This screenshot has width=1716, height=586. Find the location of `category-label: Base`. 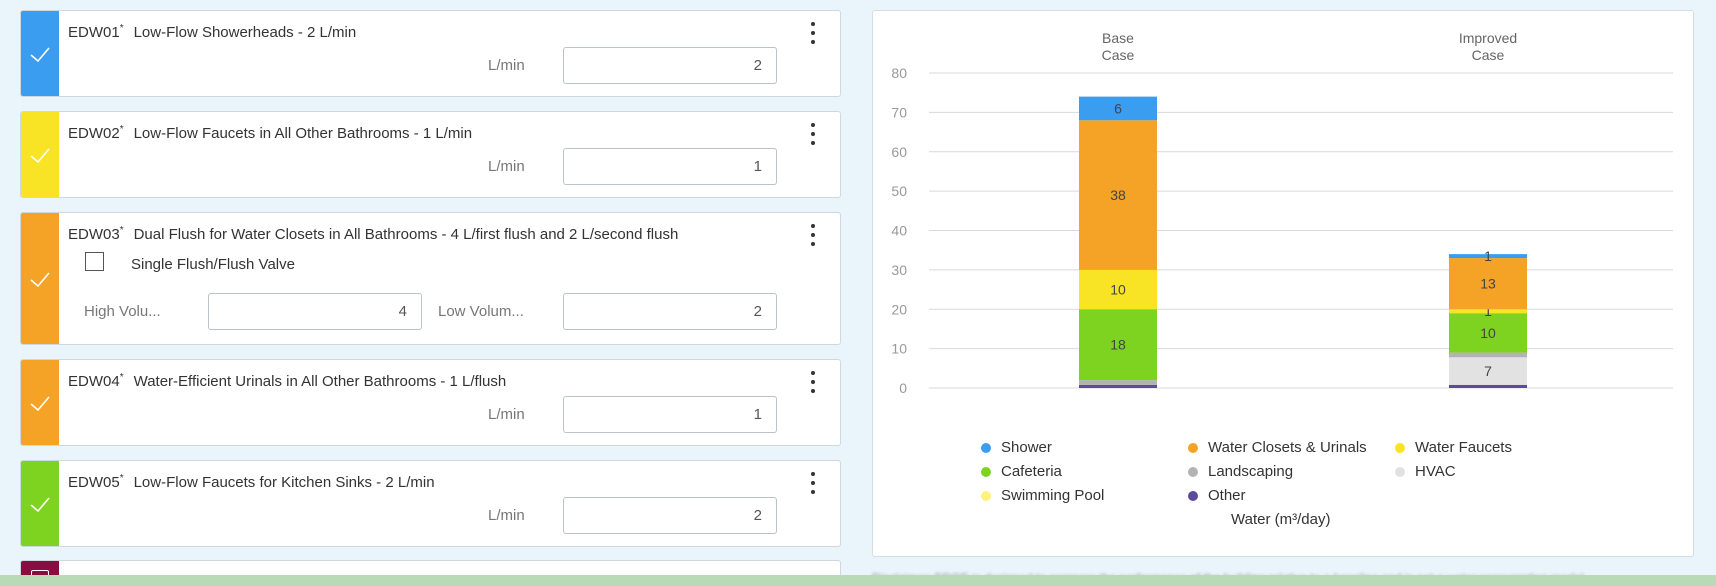

category-label: Base is located at coordinates (1118, 38).